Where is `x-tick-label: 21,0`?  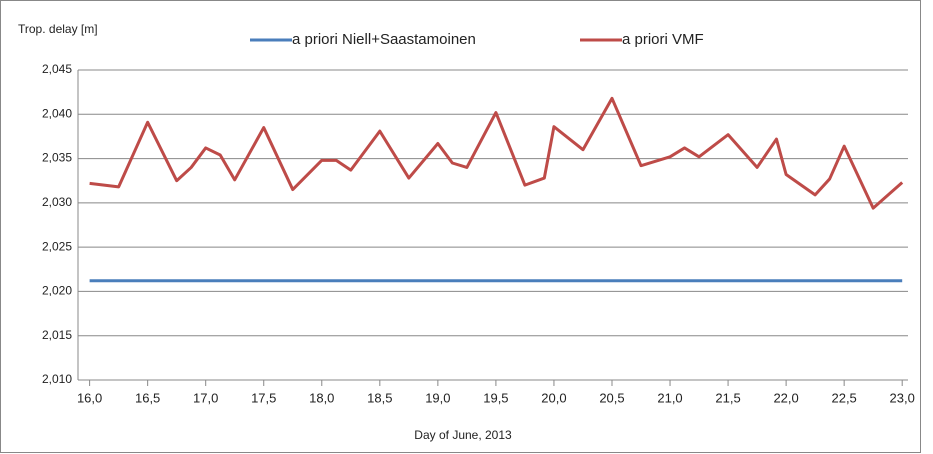 x-tick-label: 21,0 is located at coordinates (669, 397).